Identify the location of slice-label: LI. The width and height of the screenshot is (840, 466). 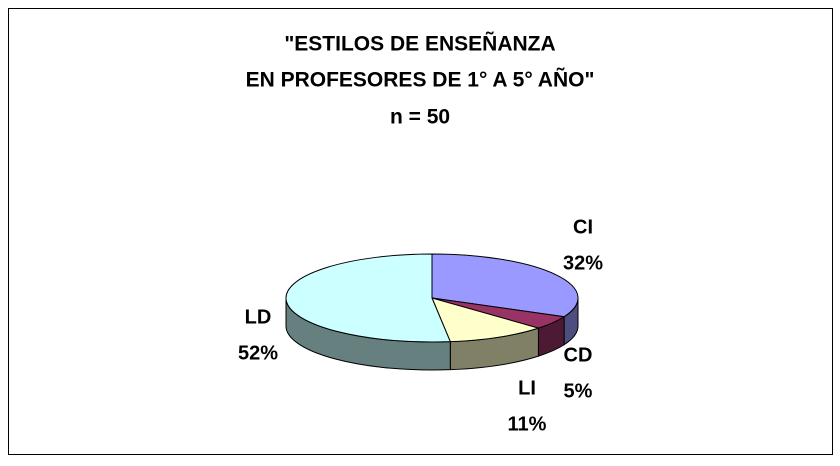
(527, 388).